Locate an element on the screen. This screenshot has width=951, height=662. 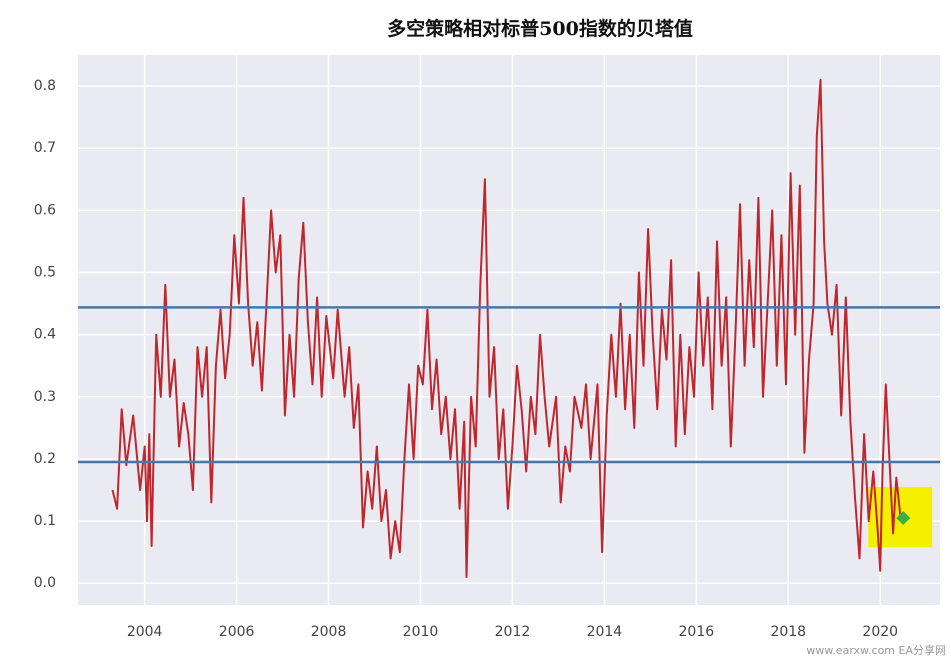
x-tick-label: 2018 is located at coordinates (788, 632).